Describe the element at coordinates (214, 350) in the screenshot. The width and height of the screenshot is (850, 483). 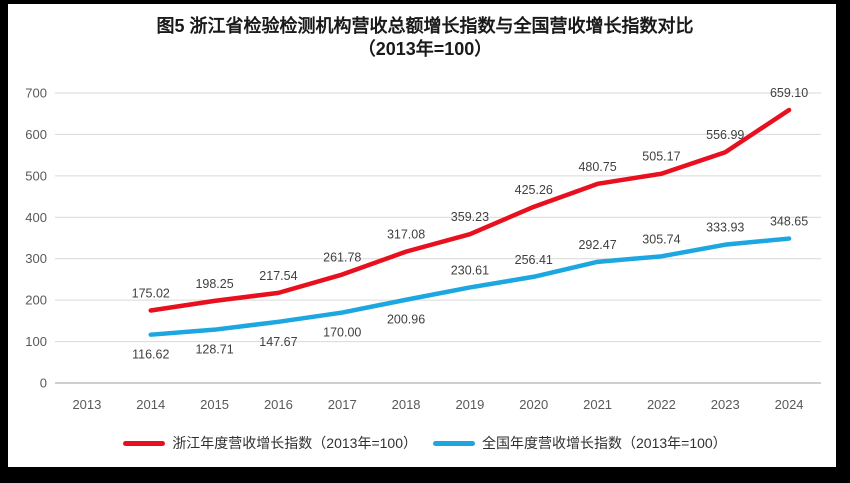
I see `data-label: 128.71` at that location.